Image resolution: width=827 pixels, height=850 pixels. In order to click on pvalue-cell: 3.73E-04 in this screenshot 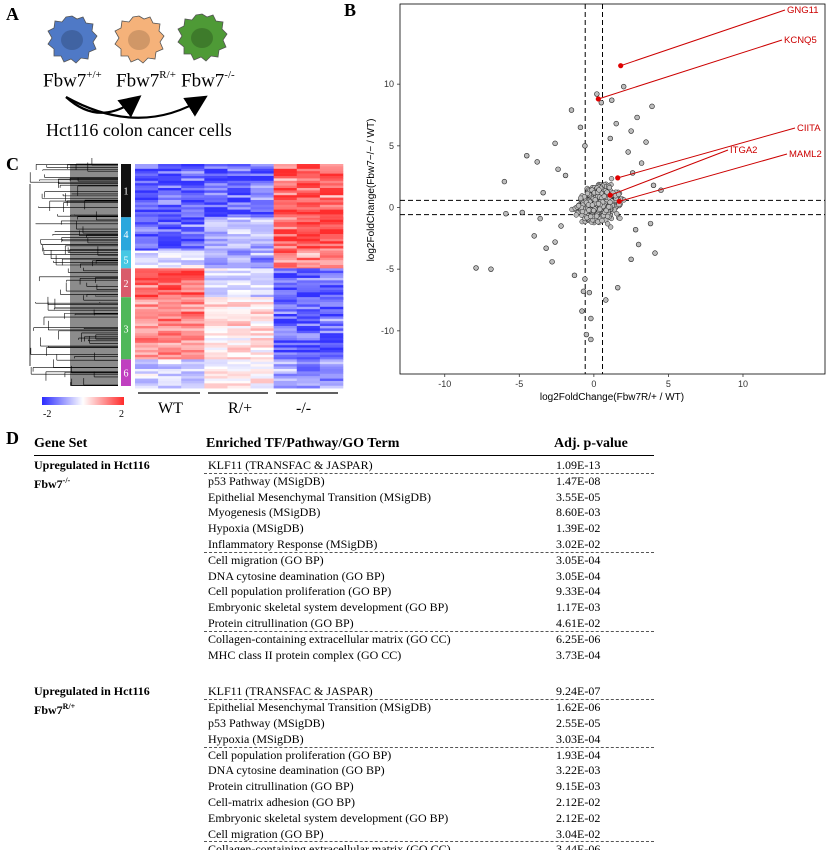, I will do `click(578, 654)`.